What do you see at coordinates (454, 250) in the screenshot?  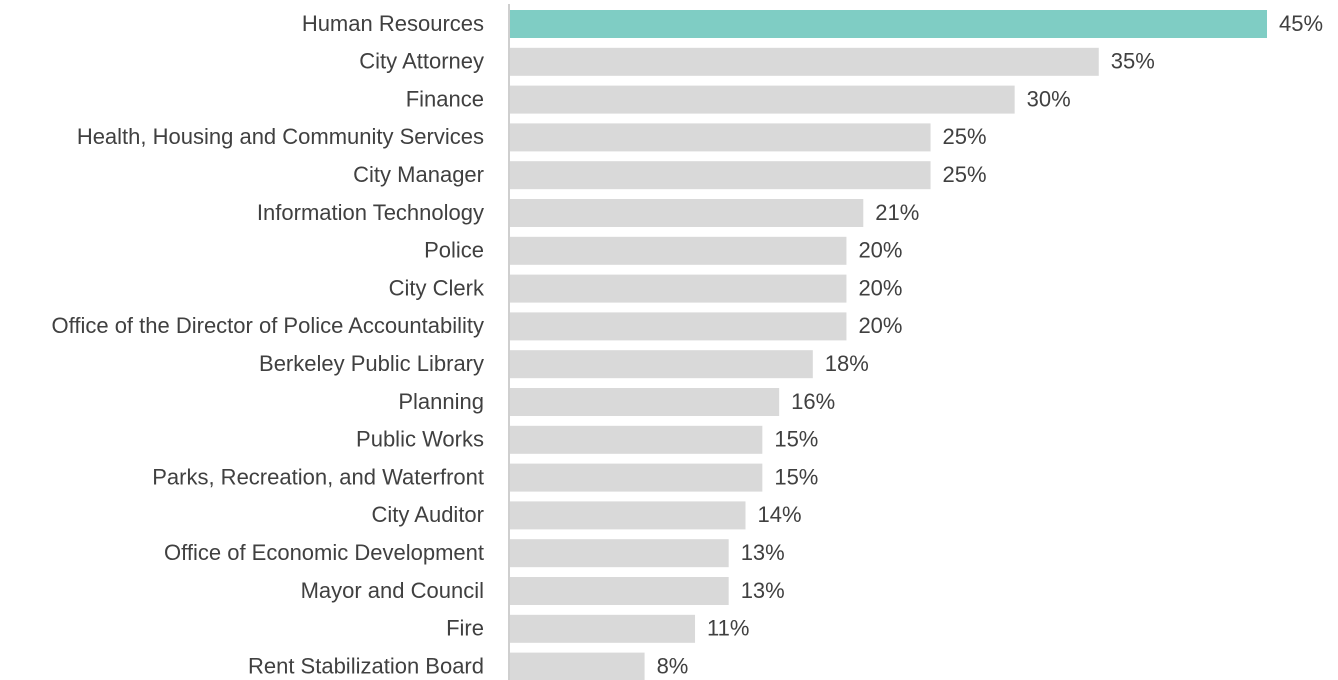 I see `category-label: Police` at bounding box center [454, 250].